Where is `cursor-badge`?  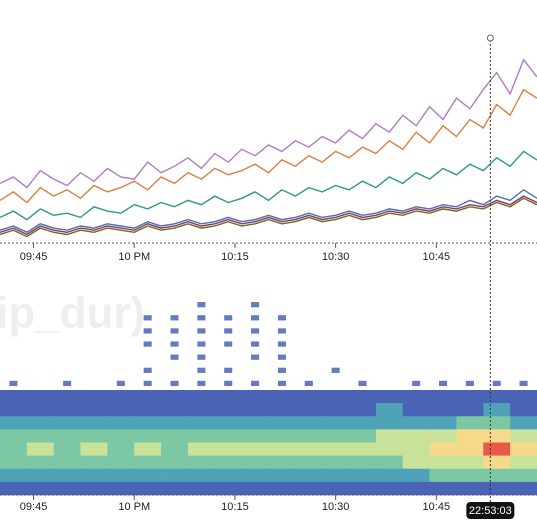 cursor-badge is located at coordinates (490, 510).